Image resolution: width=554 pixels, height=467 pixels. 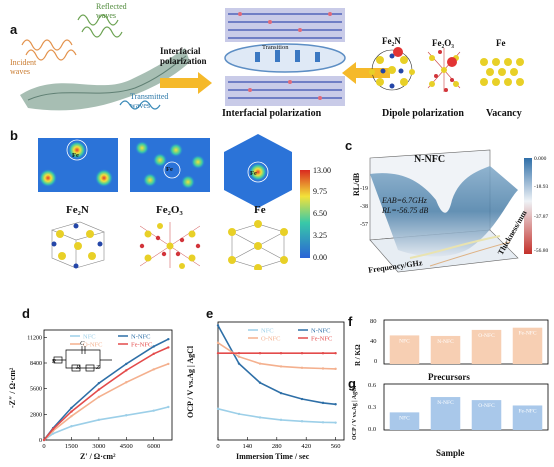 I want to click on g-xlabel: Sample, so click(x=450, y=453).